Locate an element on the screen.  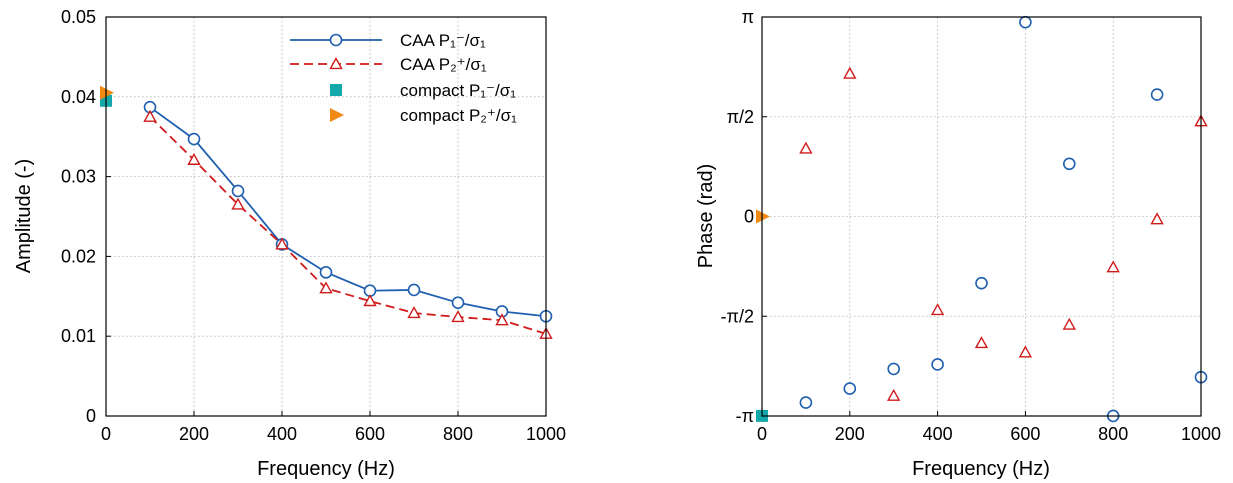
phase-x-tick-label: 400 is located at coordinates (938, 434).